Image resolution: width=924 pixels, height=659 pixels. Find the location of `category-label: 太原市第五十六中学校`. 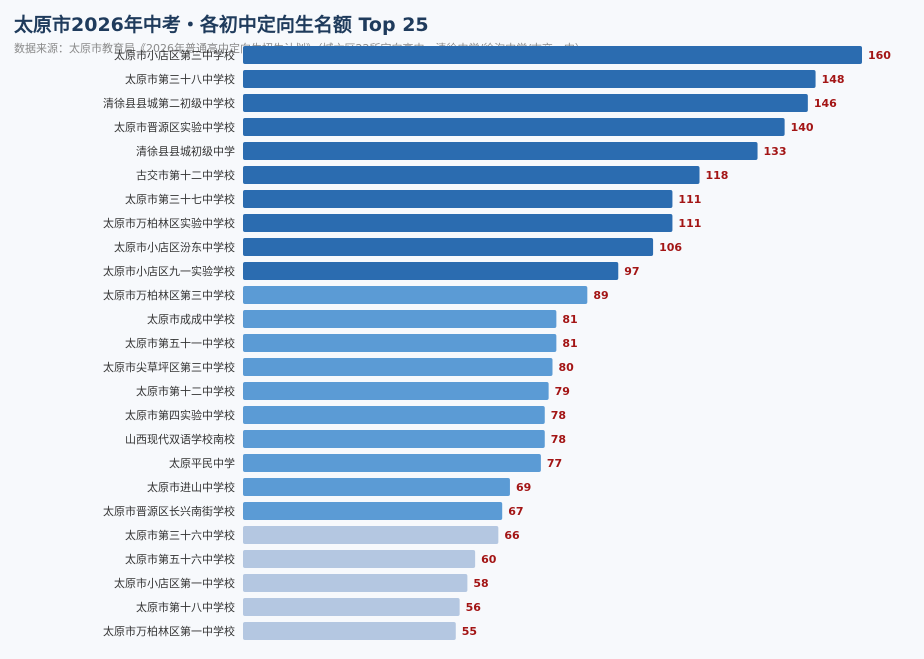

category-label: 太原市第五十六中学校 is located at coordinates (180, 559).